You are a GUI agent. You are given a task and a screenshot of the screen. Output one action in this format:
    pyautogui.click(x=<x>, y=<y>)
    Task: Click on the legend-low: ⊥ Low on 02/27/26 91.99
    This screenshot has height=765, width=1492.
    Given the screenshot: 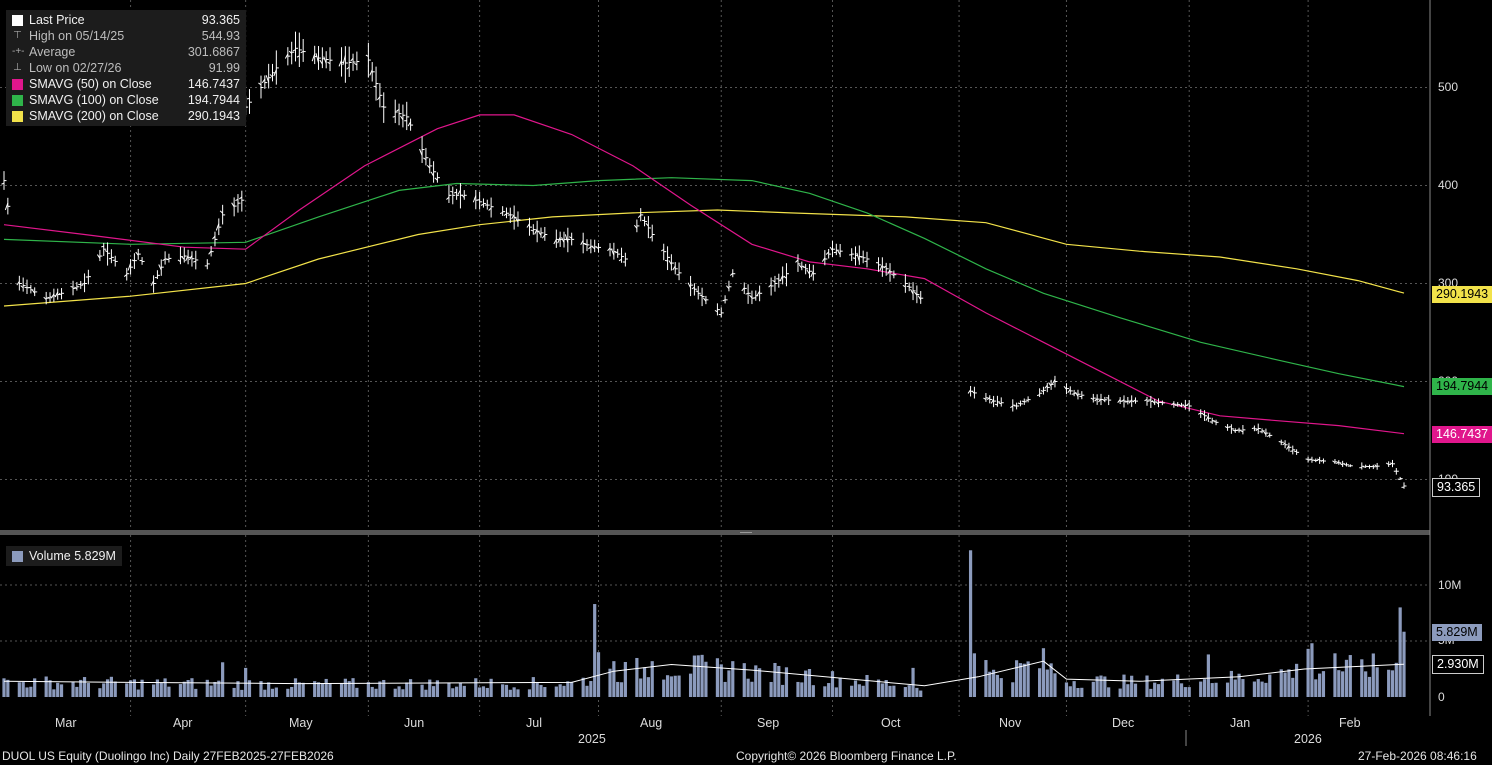 What is the action you would take?
    pyautogui.click(x=126, y=68)
    